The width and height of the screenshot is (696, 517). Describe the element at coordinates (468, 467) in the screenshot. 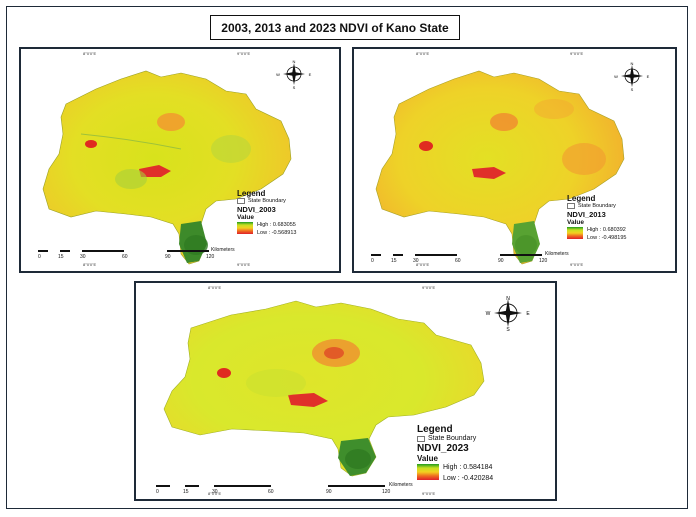

I see `legend-high-label: High : 0.584184` at that location.